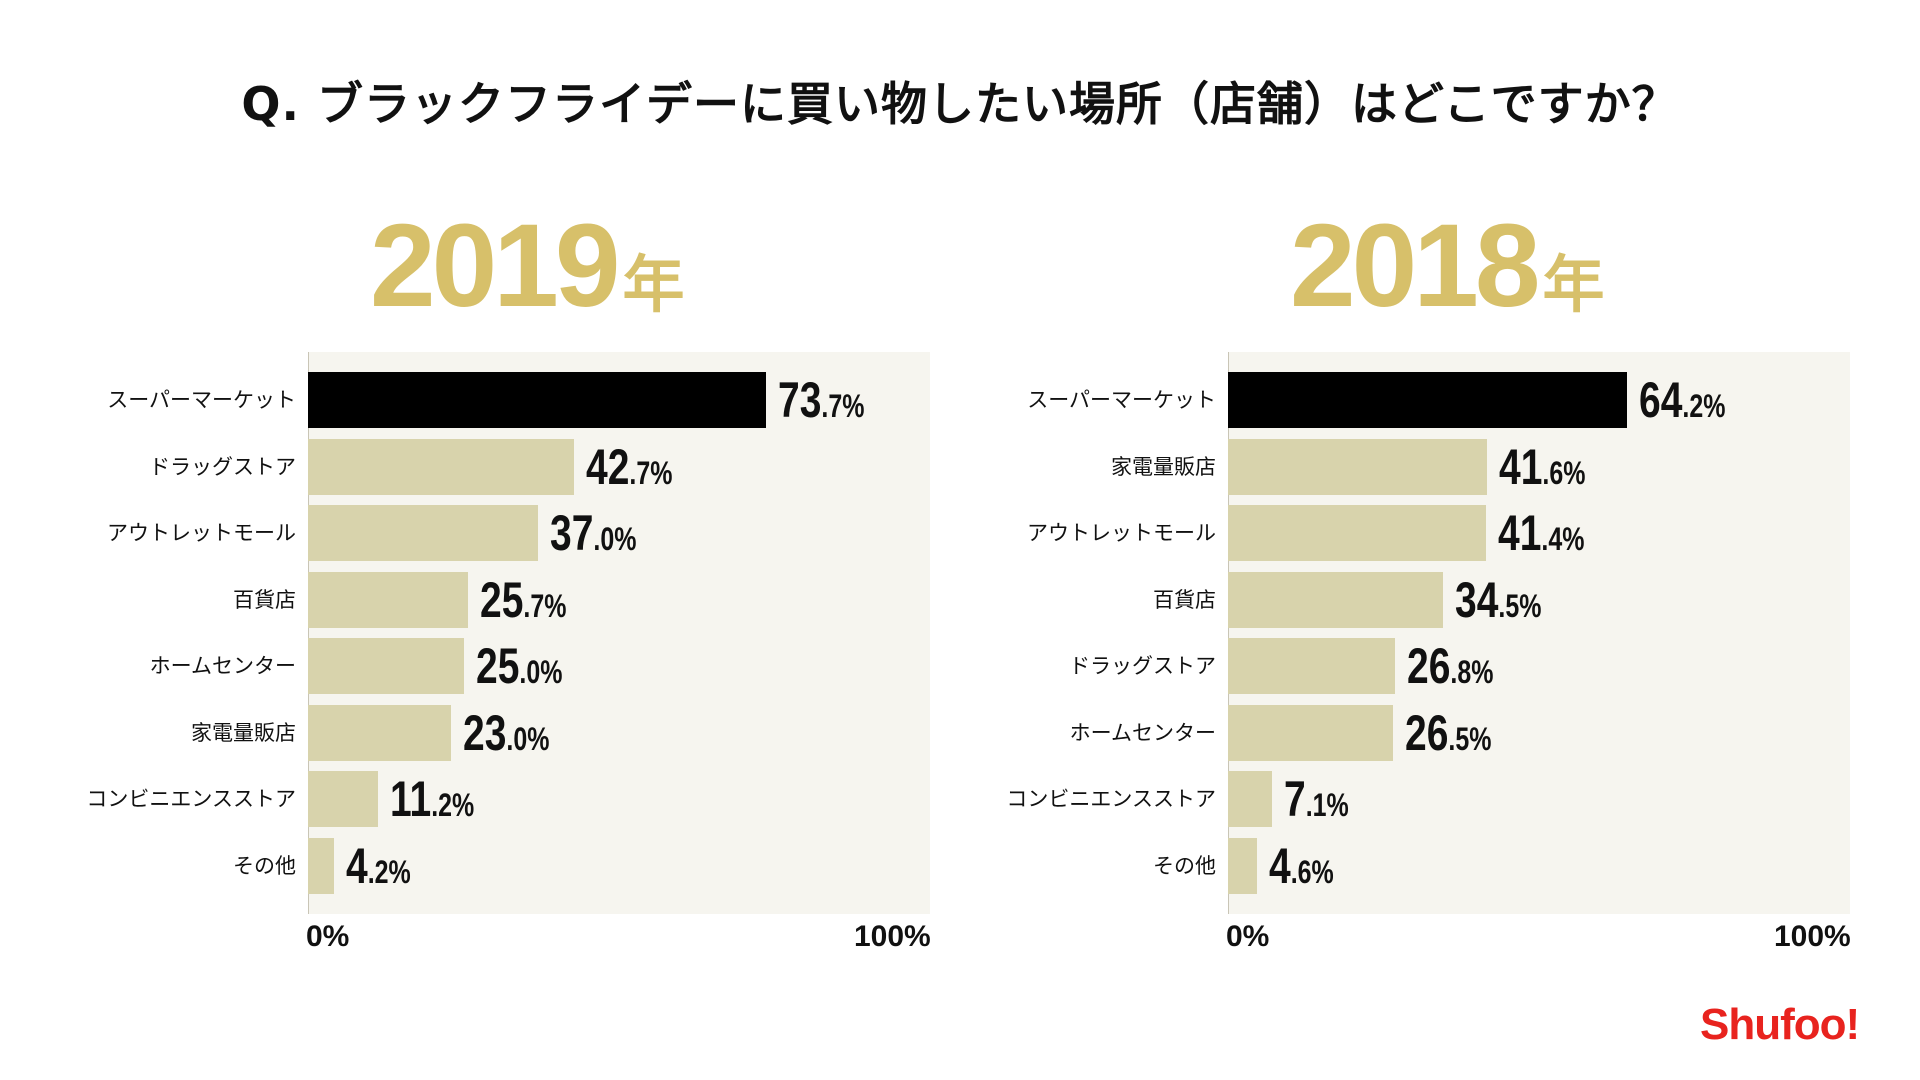 This screenshot has height=1080, width=1920. I want to click on value-integer: 37, so click(572, 533).